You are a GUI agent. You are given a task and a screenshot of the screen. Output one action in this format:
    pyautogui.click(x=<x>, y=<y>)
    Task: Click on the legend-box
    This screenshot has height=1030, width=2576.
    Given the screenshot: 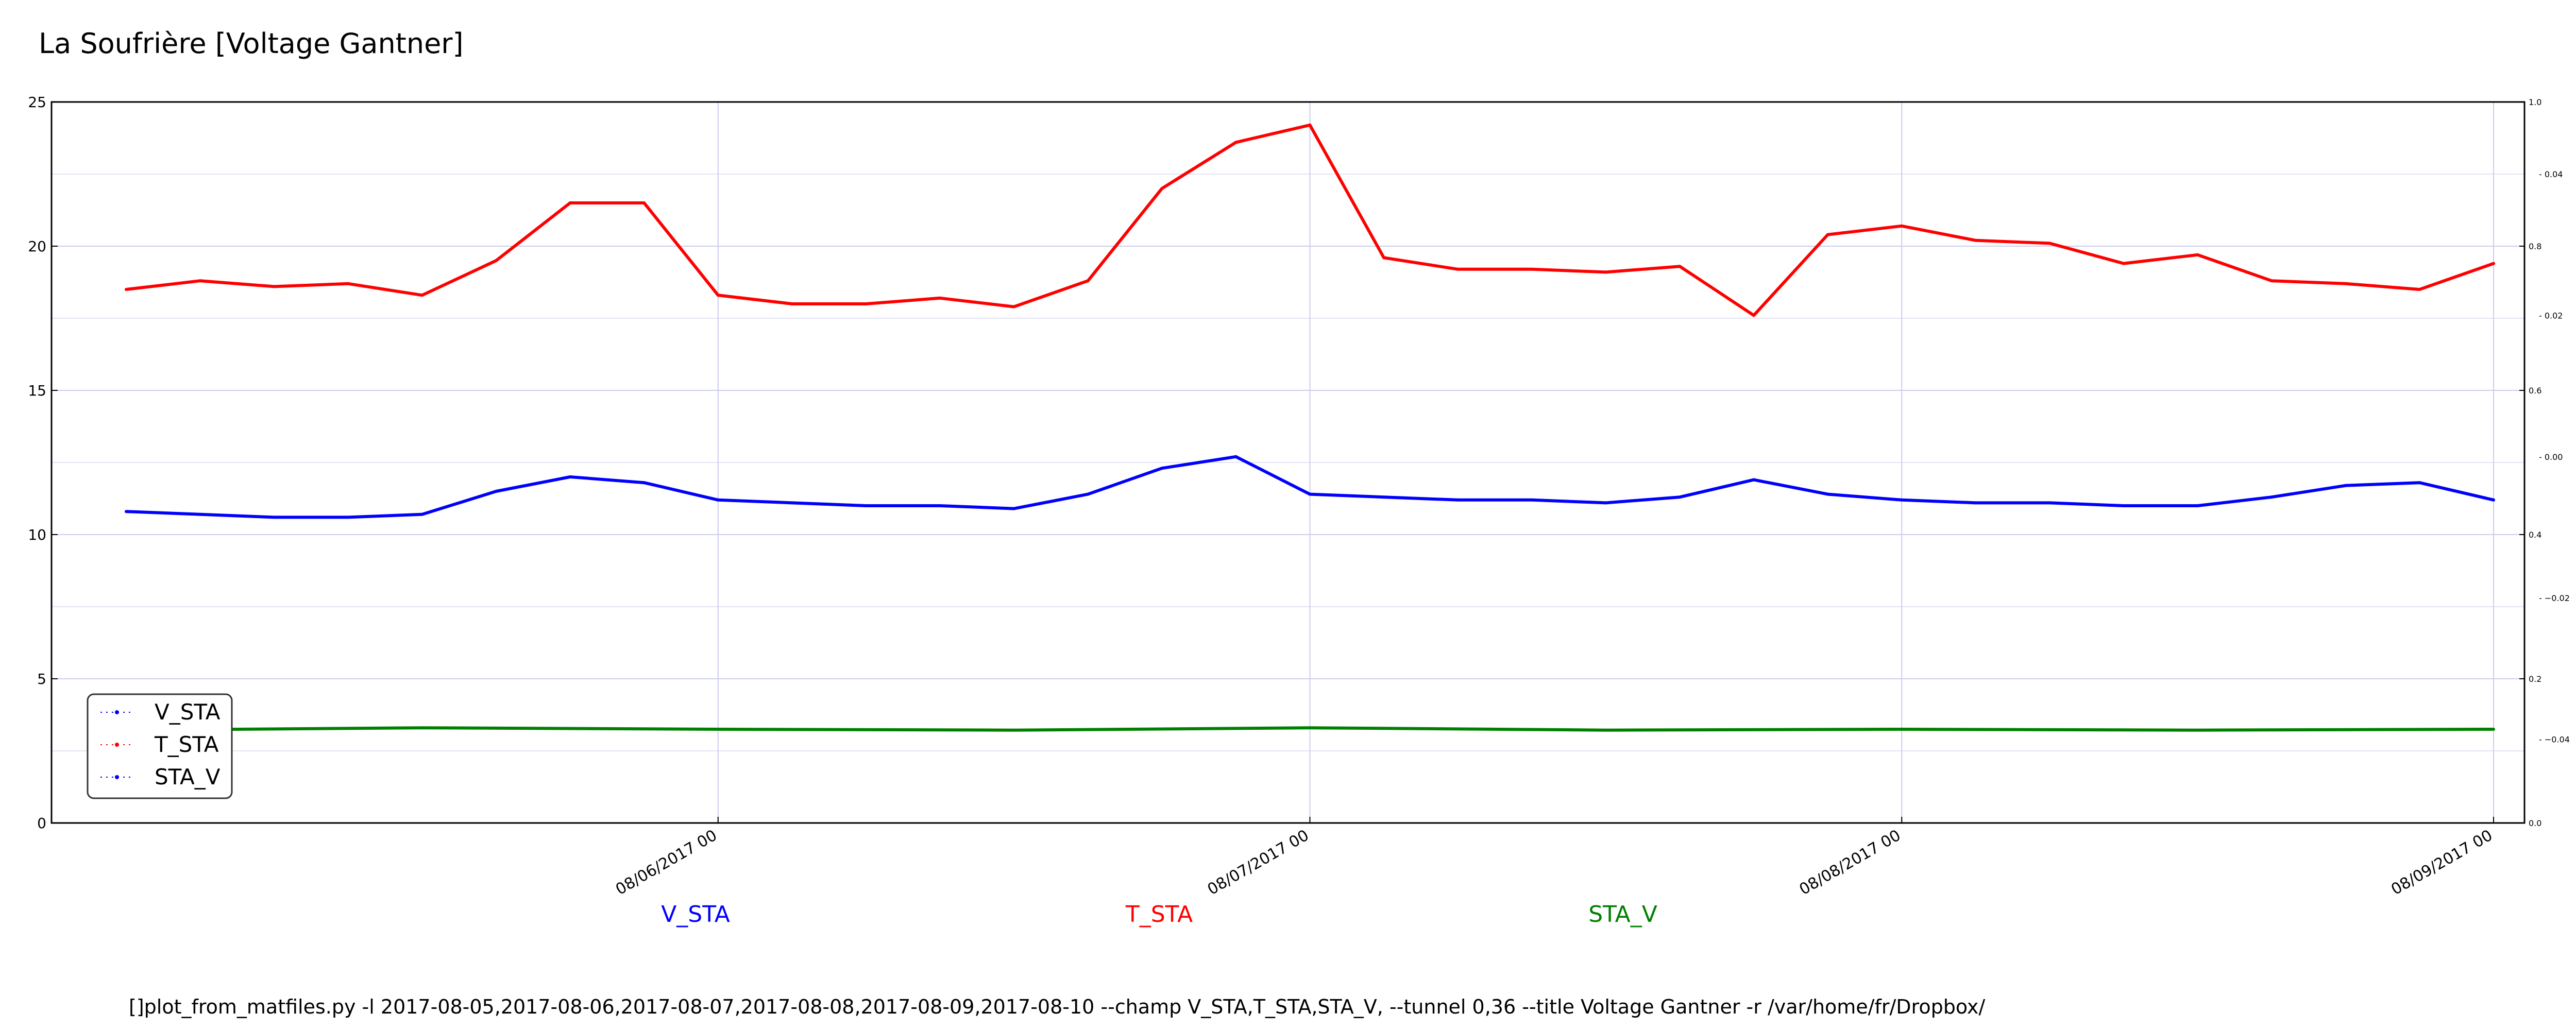 What is the action you would take?
    pyautogui.click(x=160, y=746)
    